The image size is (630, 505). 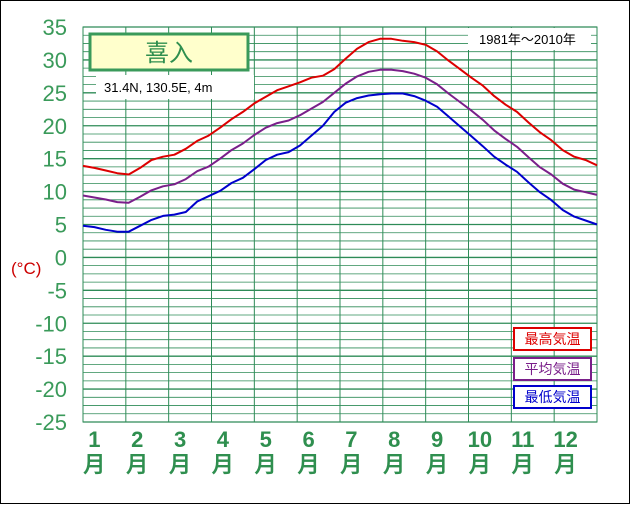 I want to click on coordinates-box: 31.4N, 130.5E, 4m, so click(x=175, y=87).